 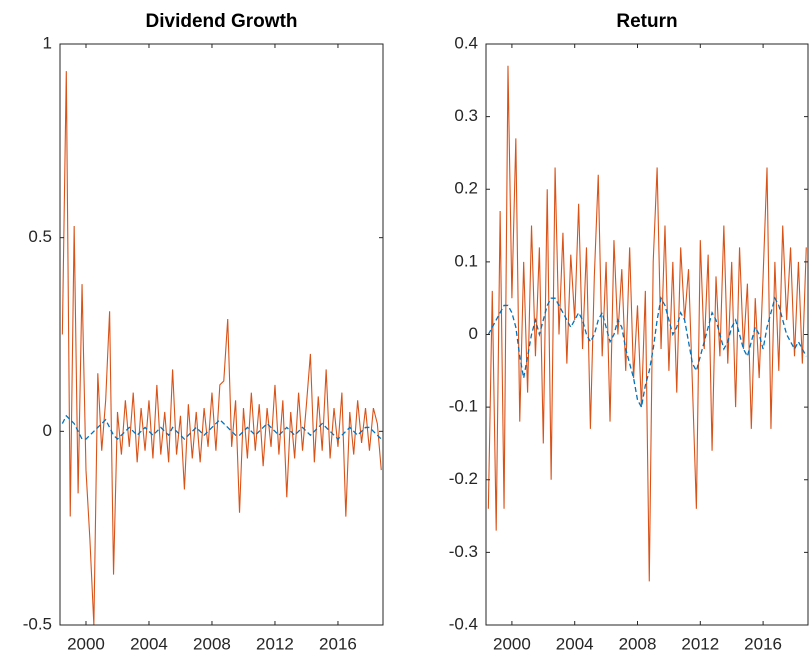 What do you see at coordinates (466, 188) in the screenshot?
I see `y-tick-label: 0.2` at bounding box center [466, 188].